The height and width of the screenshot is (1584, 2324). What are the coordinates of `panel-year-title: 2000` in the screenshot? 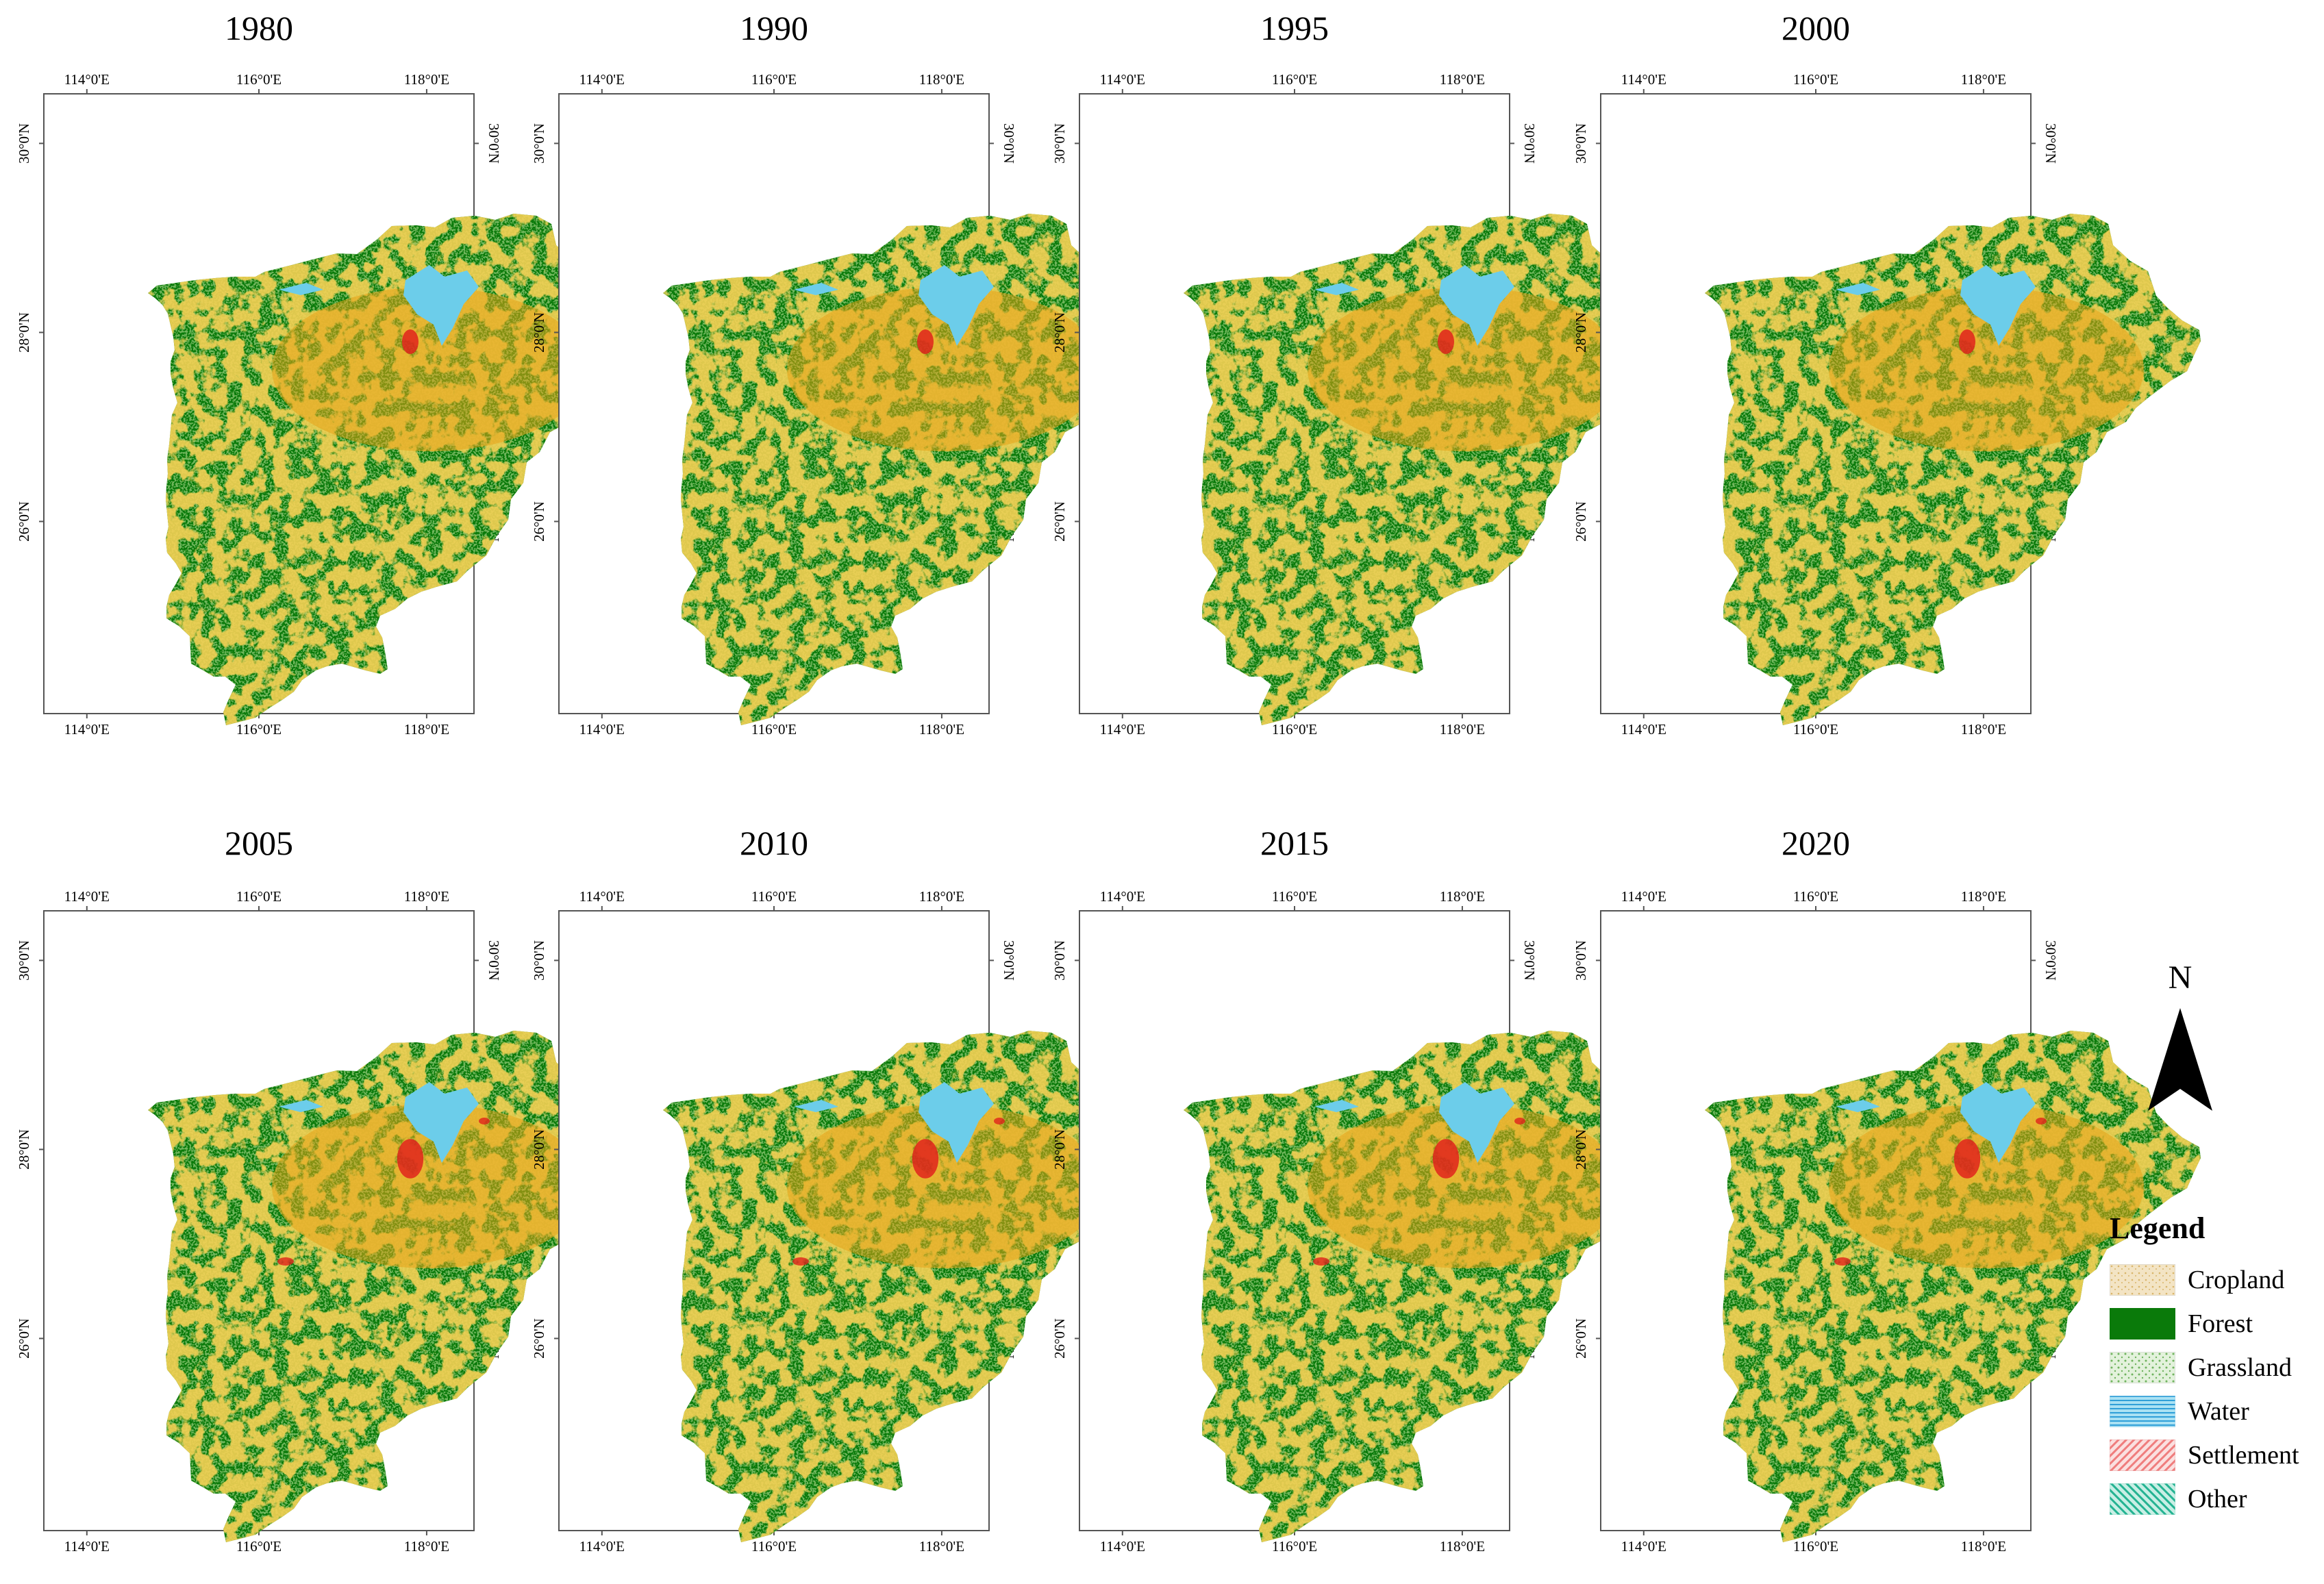 It's located at (1816, 28).